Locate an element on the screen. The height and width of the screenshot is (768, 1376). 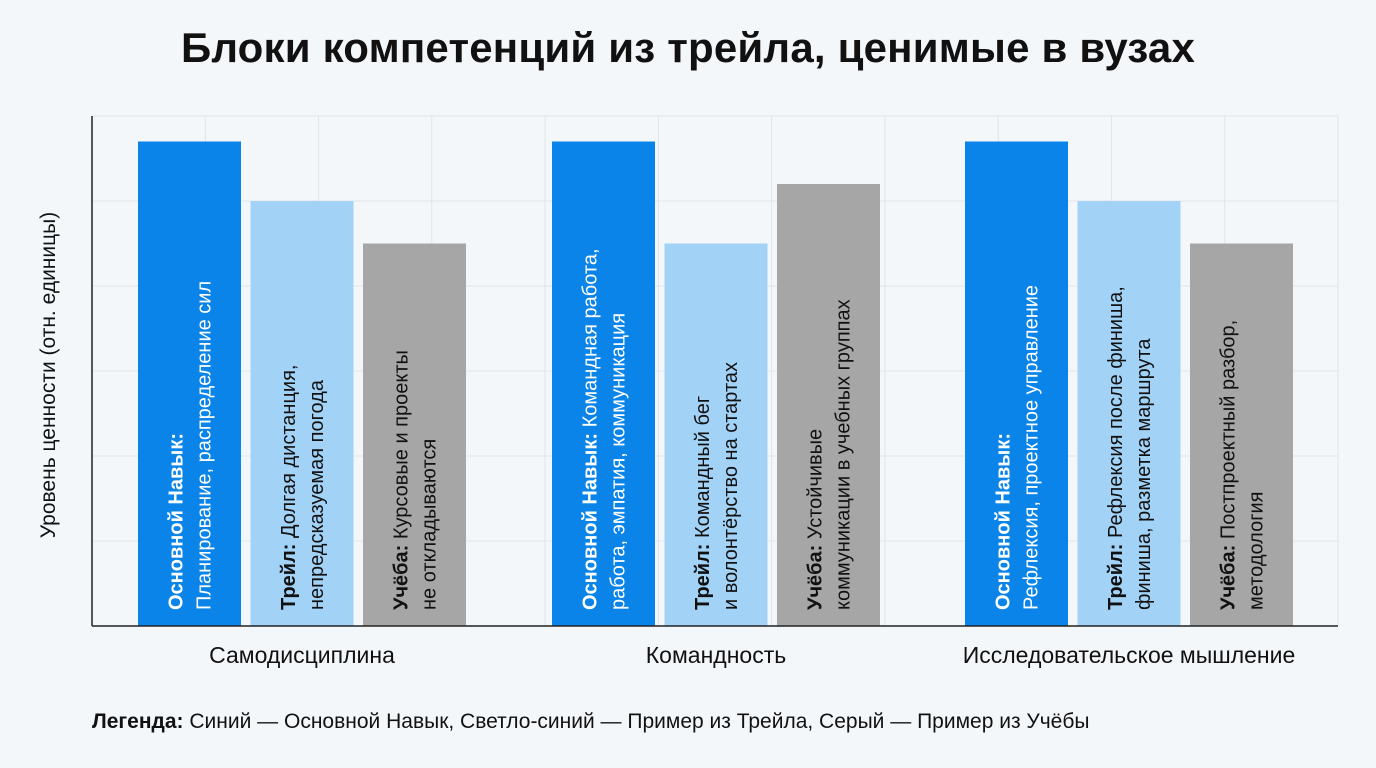
bar-label: Учёба: Устойчивые is located at coordinates (816, 519).